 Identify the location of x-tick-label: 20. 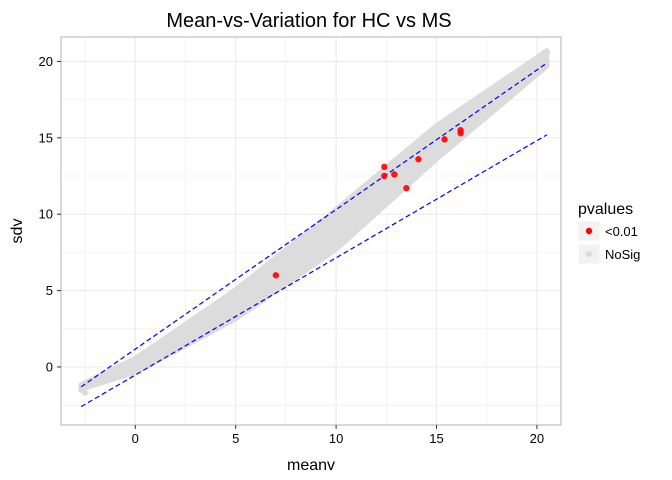
(537, 438).